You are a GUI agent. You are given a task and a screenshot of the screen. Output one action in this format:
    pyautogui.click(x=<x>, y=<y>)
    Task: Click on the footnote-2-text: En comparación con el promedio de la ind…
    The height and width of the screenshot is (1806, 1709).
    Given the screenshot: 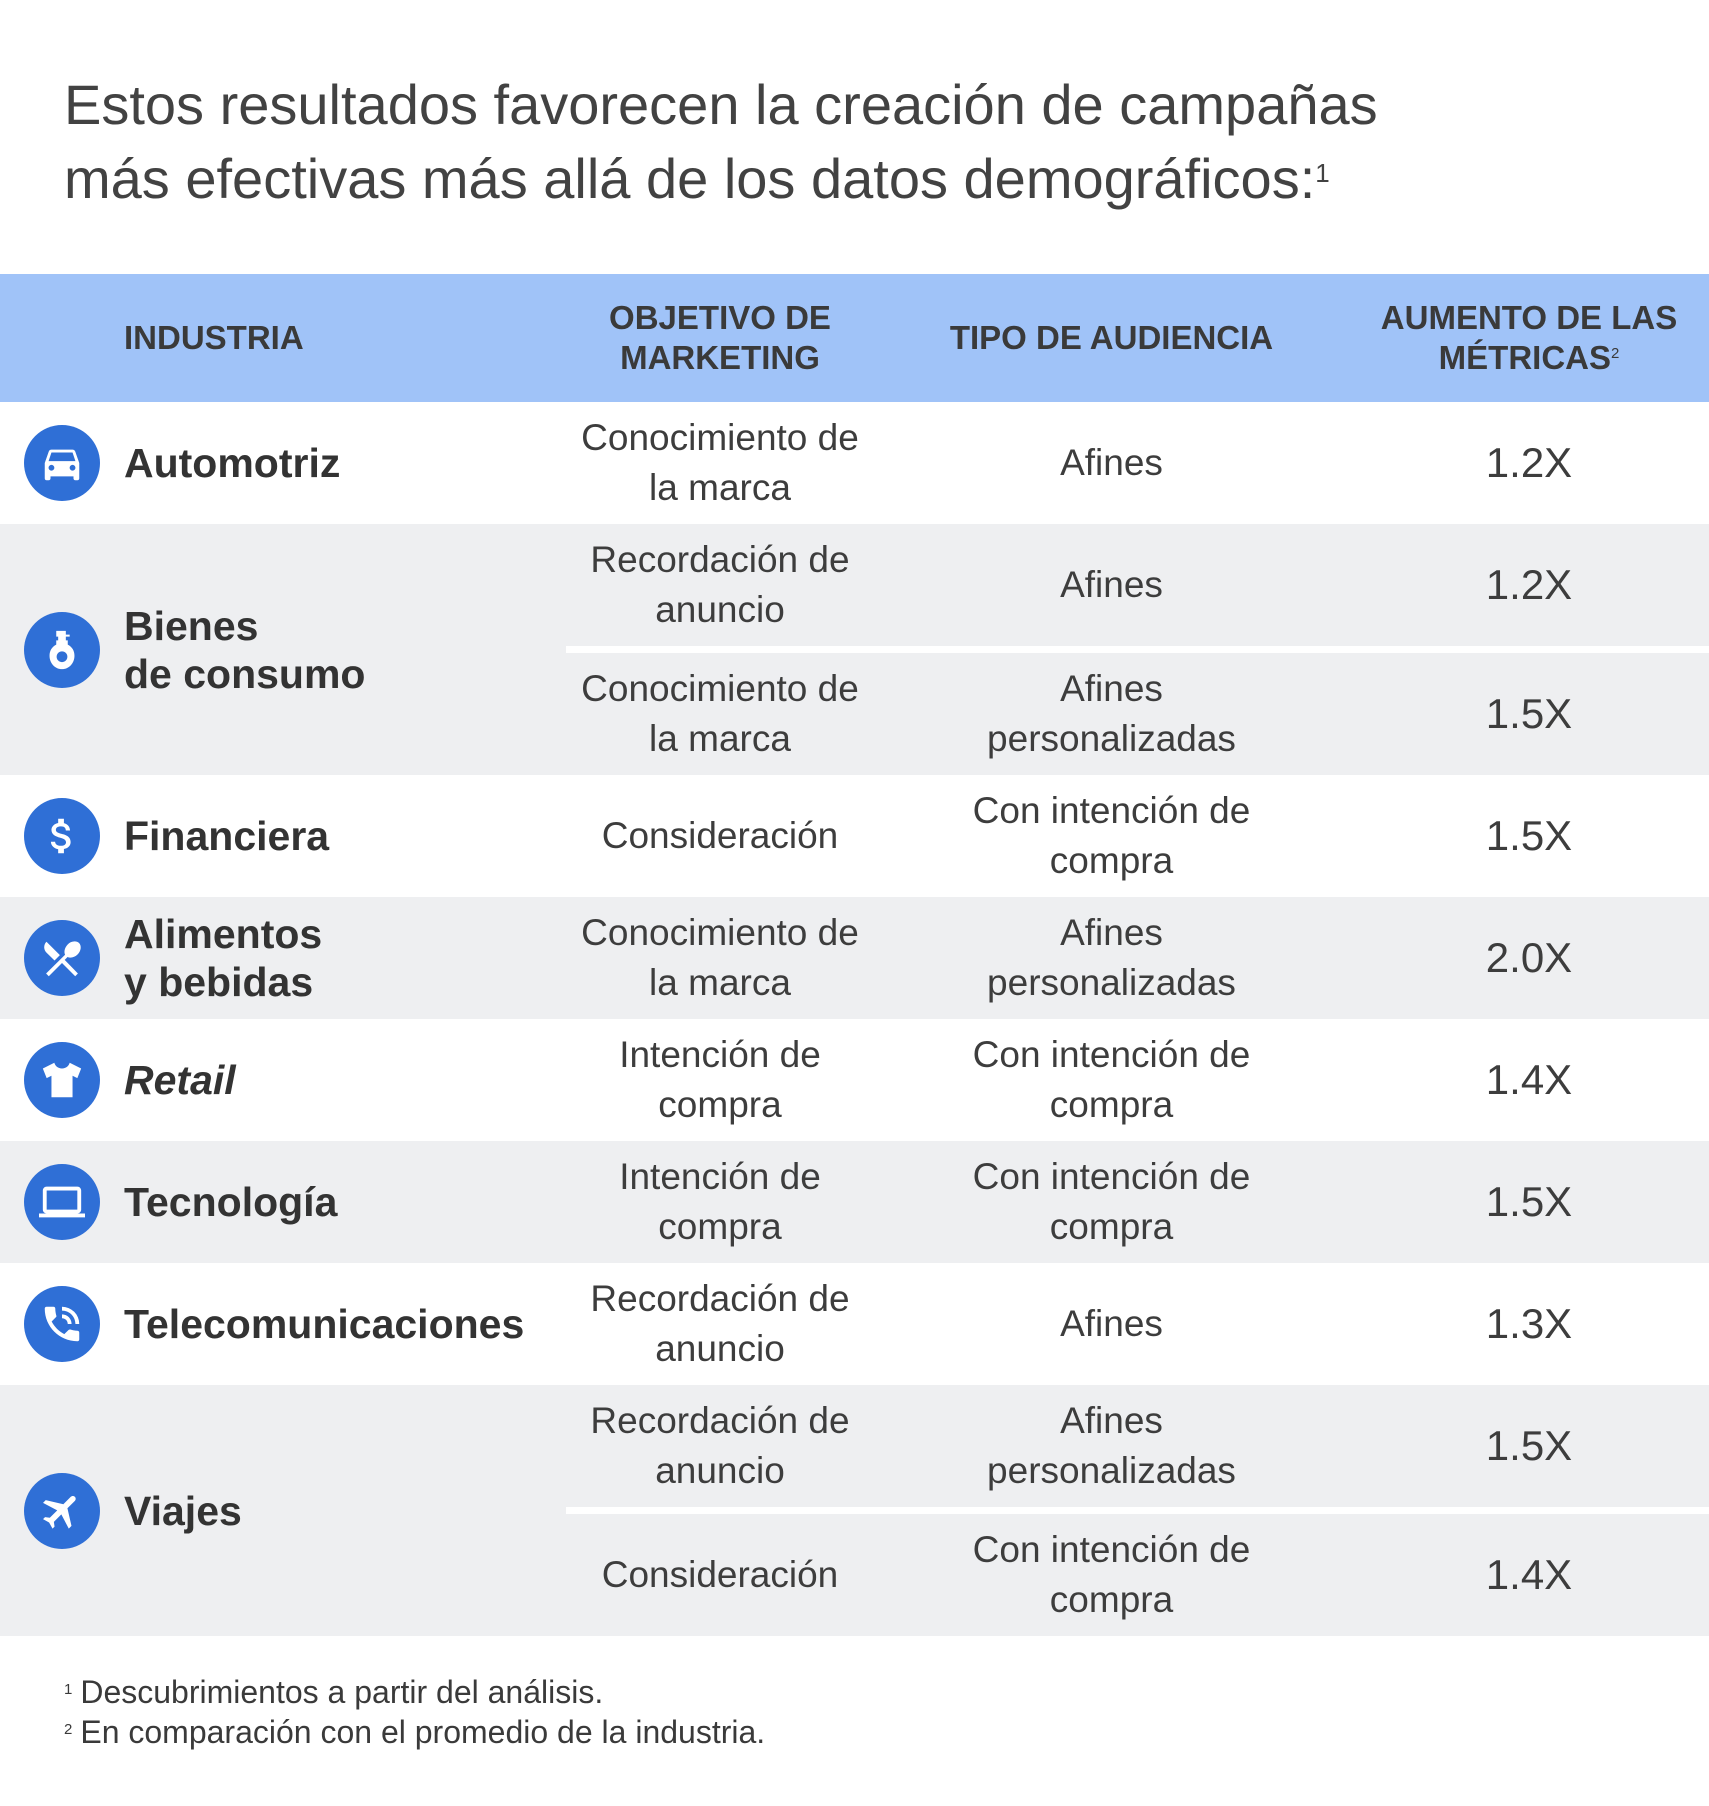 What is the action you would take?
    pyautogui.click(x=423, y=1732)
    